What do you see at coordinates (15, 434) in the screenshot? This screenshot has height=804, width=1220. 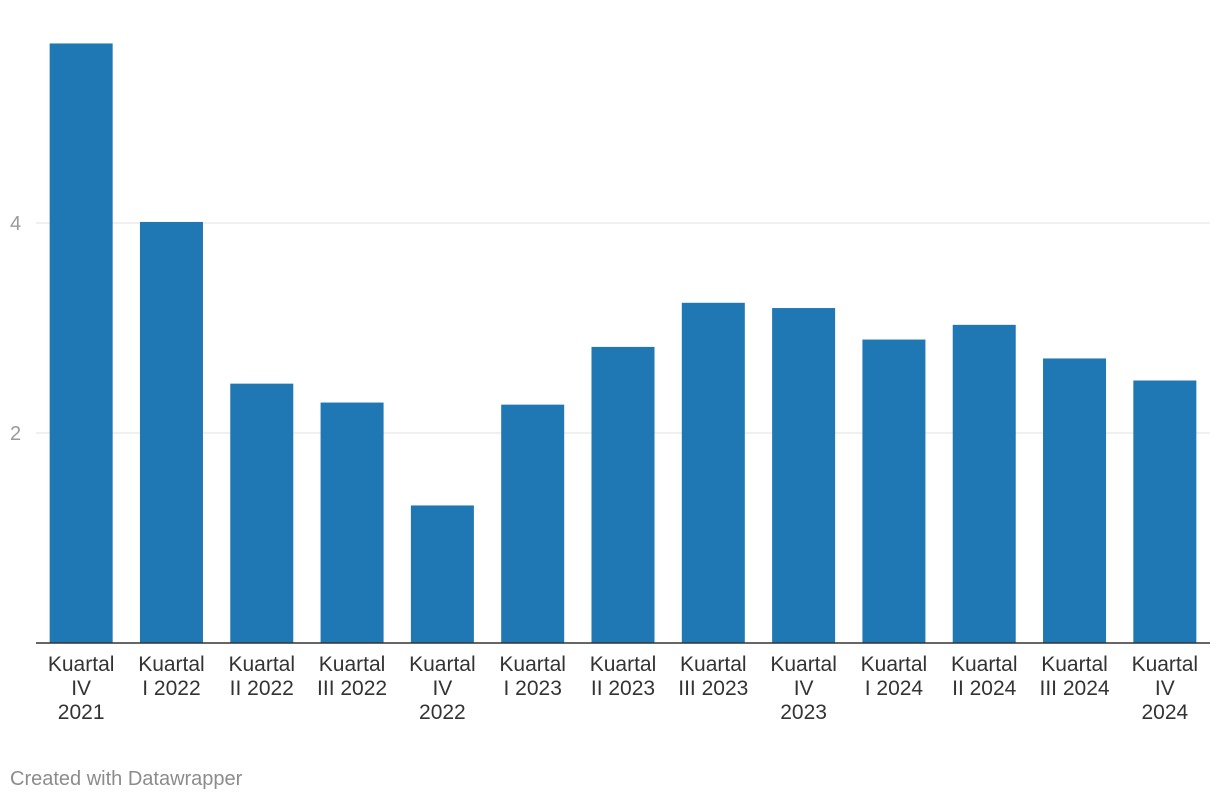 I see `y-tick-label: 2` at bounding box center [15, 434].